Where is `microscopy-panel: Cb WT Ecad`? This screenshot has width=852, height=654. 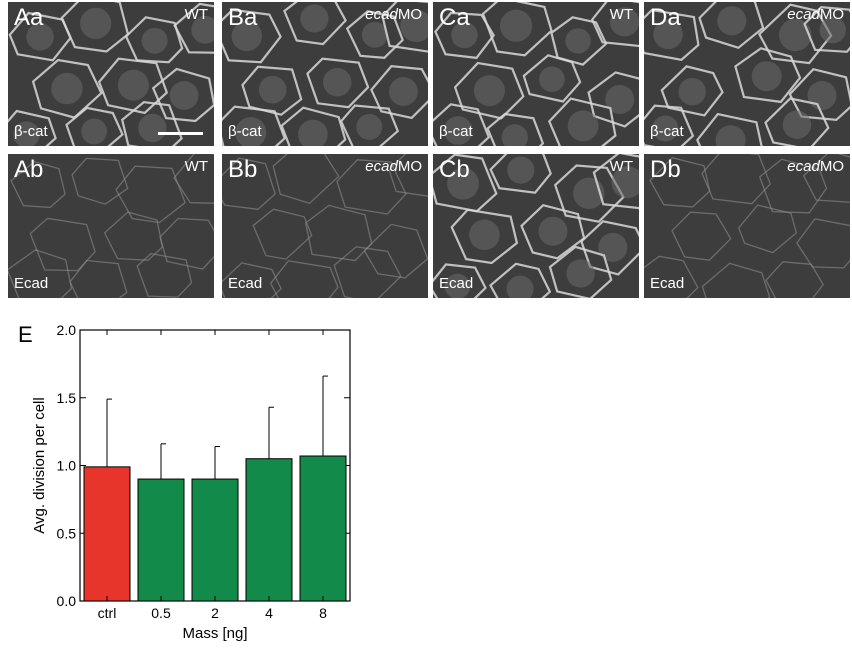
microscopy-panel: Cb WT Ecad is located at coordinates (536, 226).